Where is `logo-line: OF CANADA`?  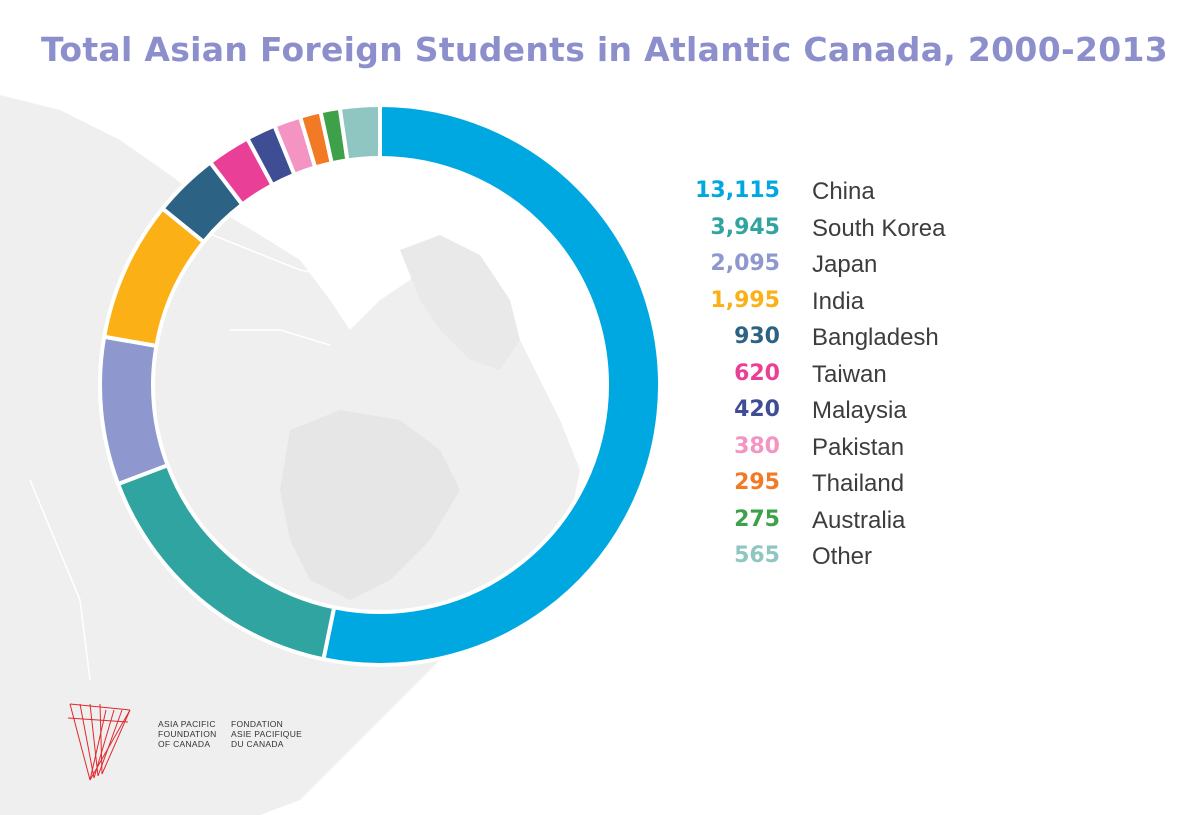
logo-line: OF CANADA is located at coordinates (184, 744).